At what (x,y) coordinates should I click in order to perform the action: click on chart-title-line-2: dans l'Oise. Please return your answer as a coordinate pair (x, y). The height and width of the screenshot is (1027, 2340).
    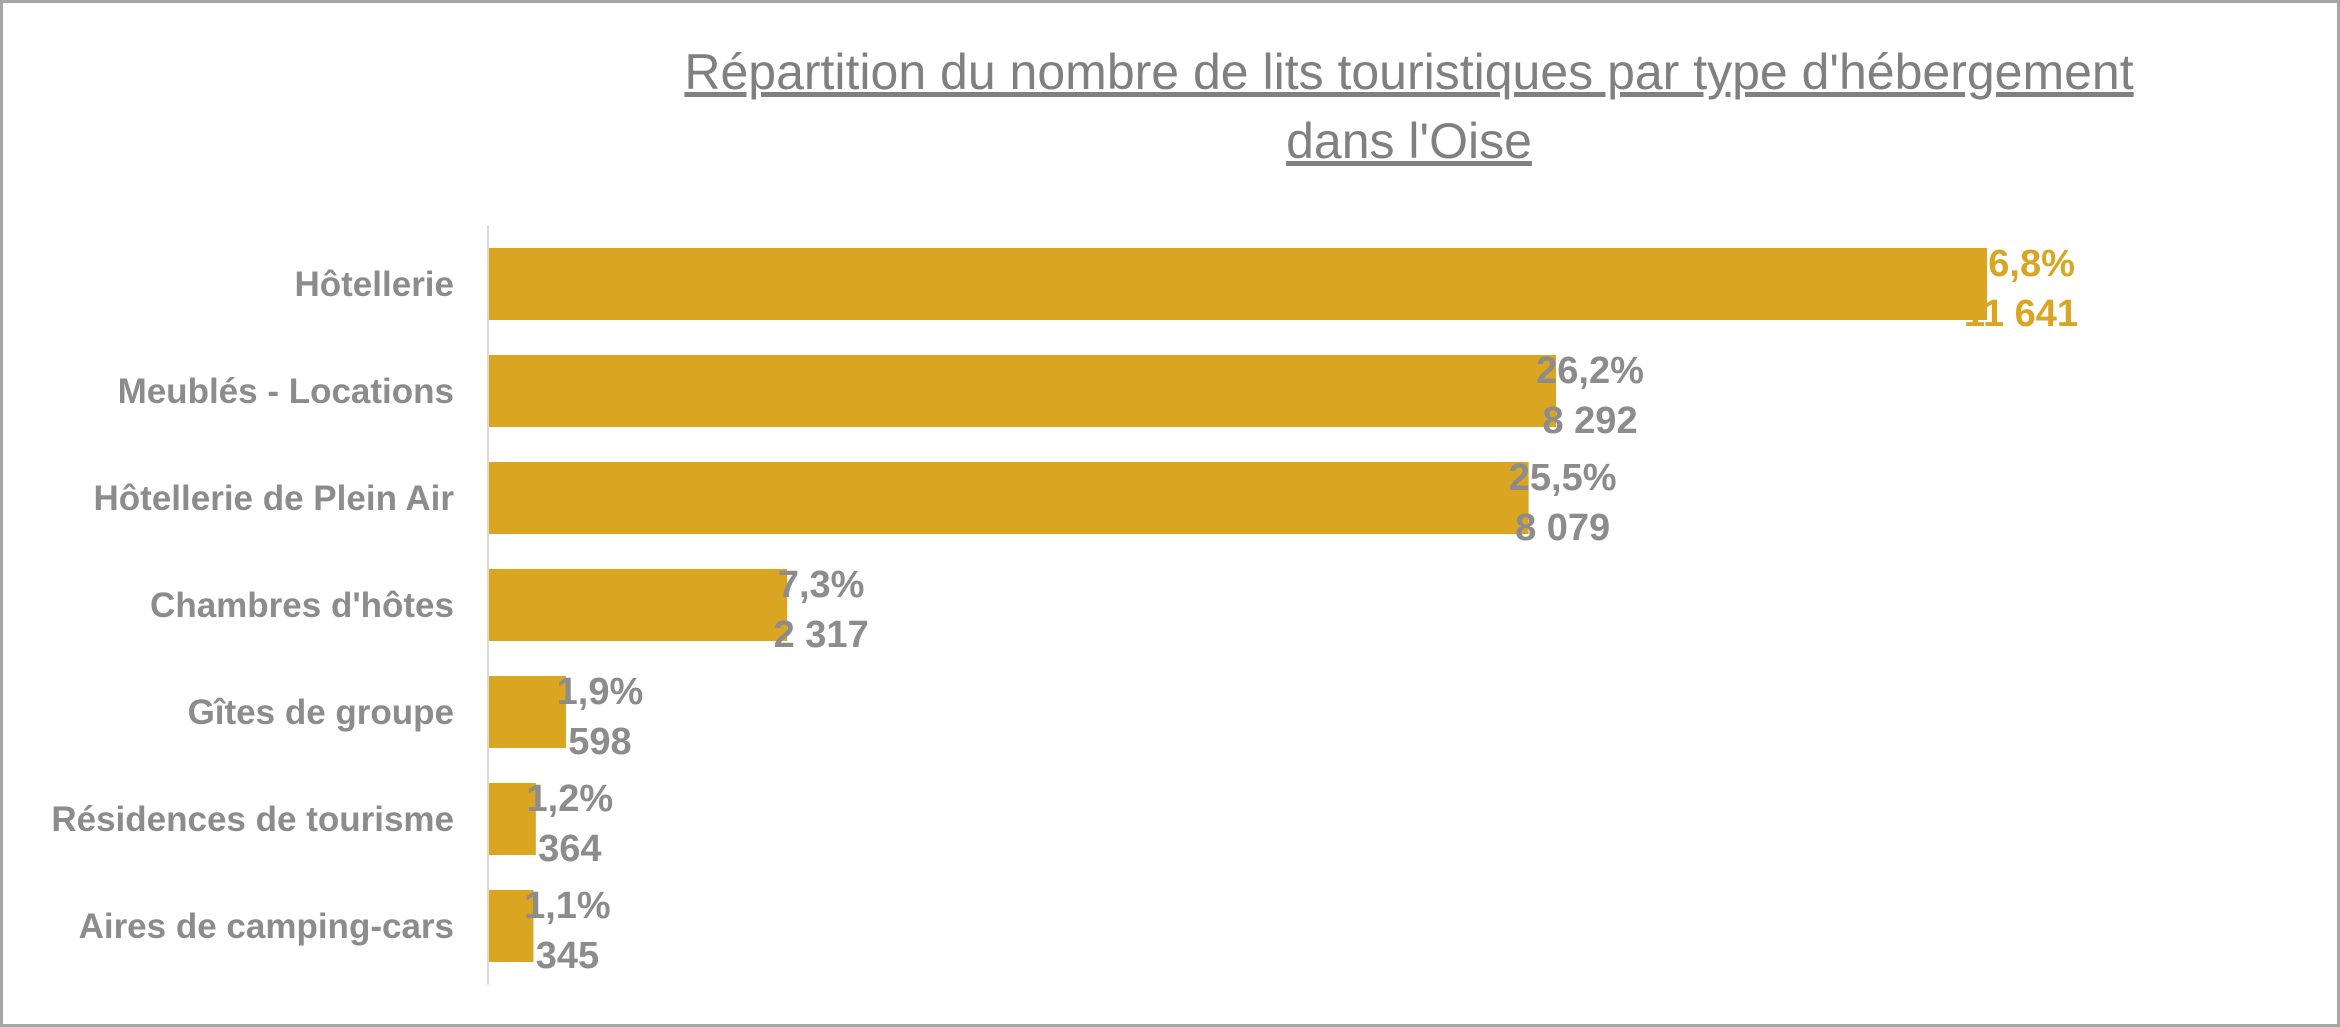
    Looking at the image, I should click on (1409, 141).